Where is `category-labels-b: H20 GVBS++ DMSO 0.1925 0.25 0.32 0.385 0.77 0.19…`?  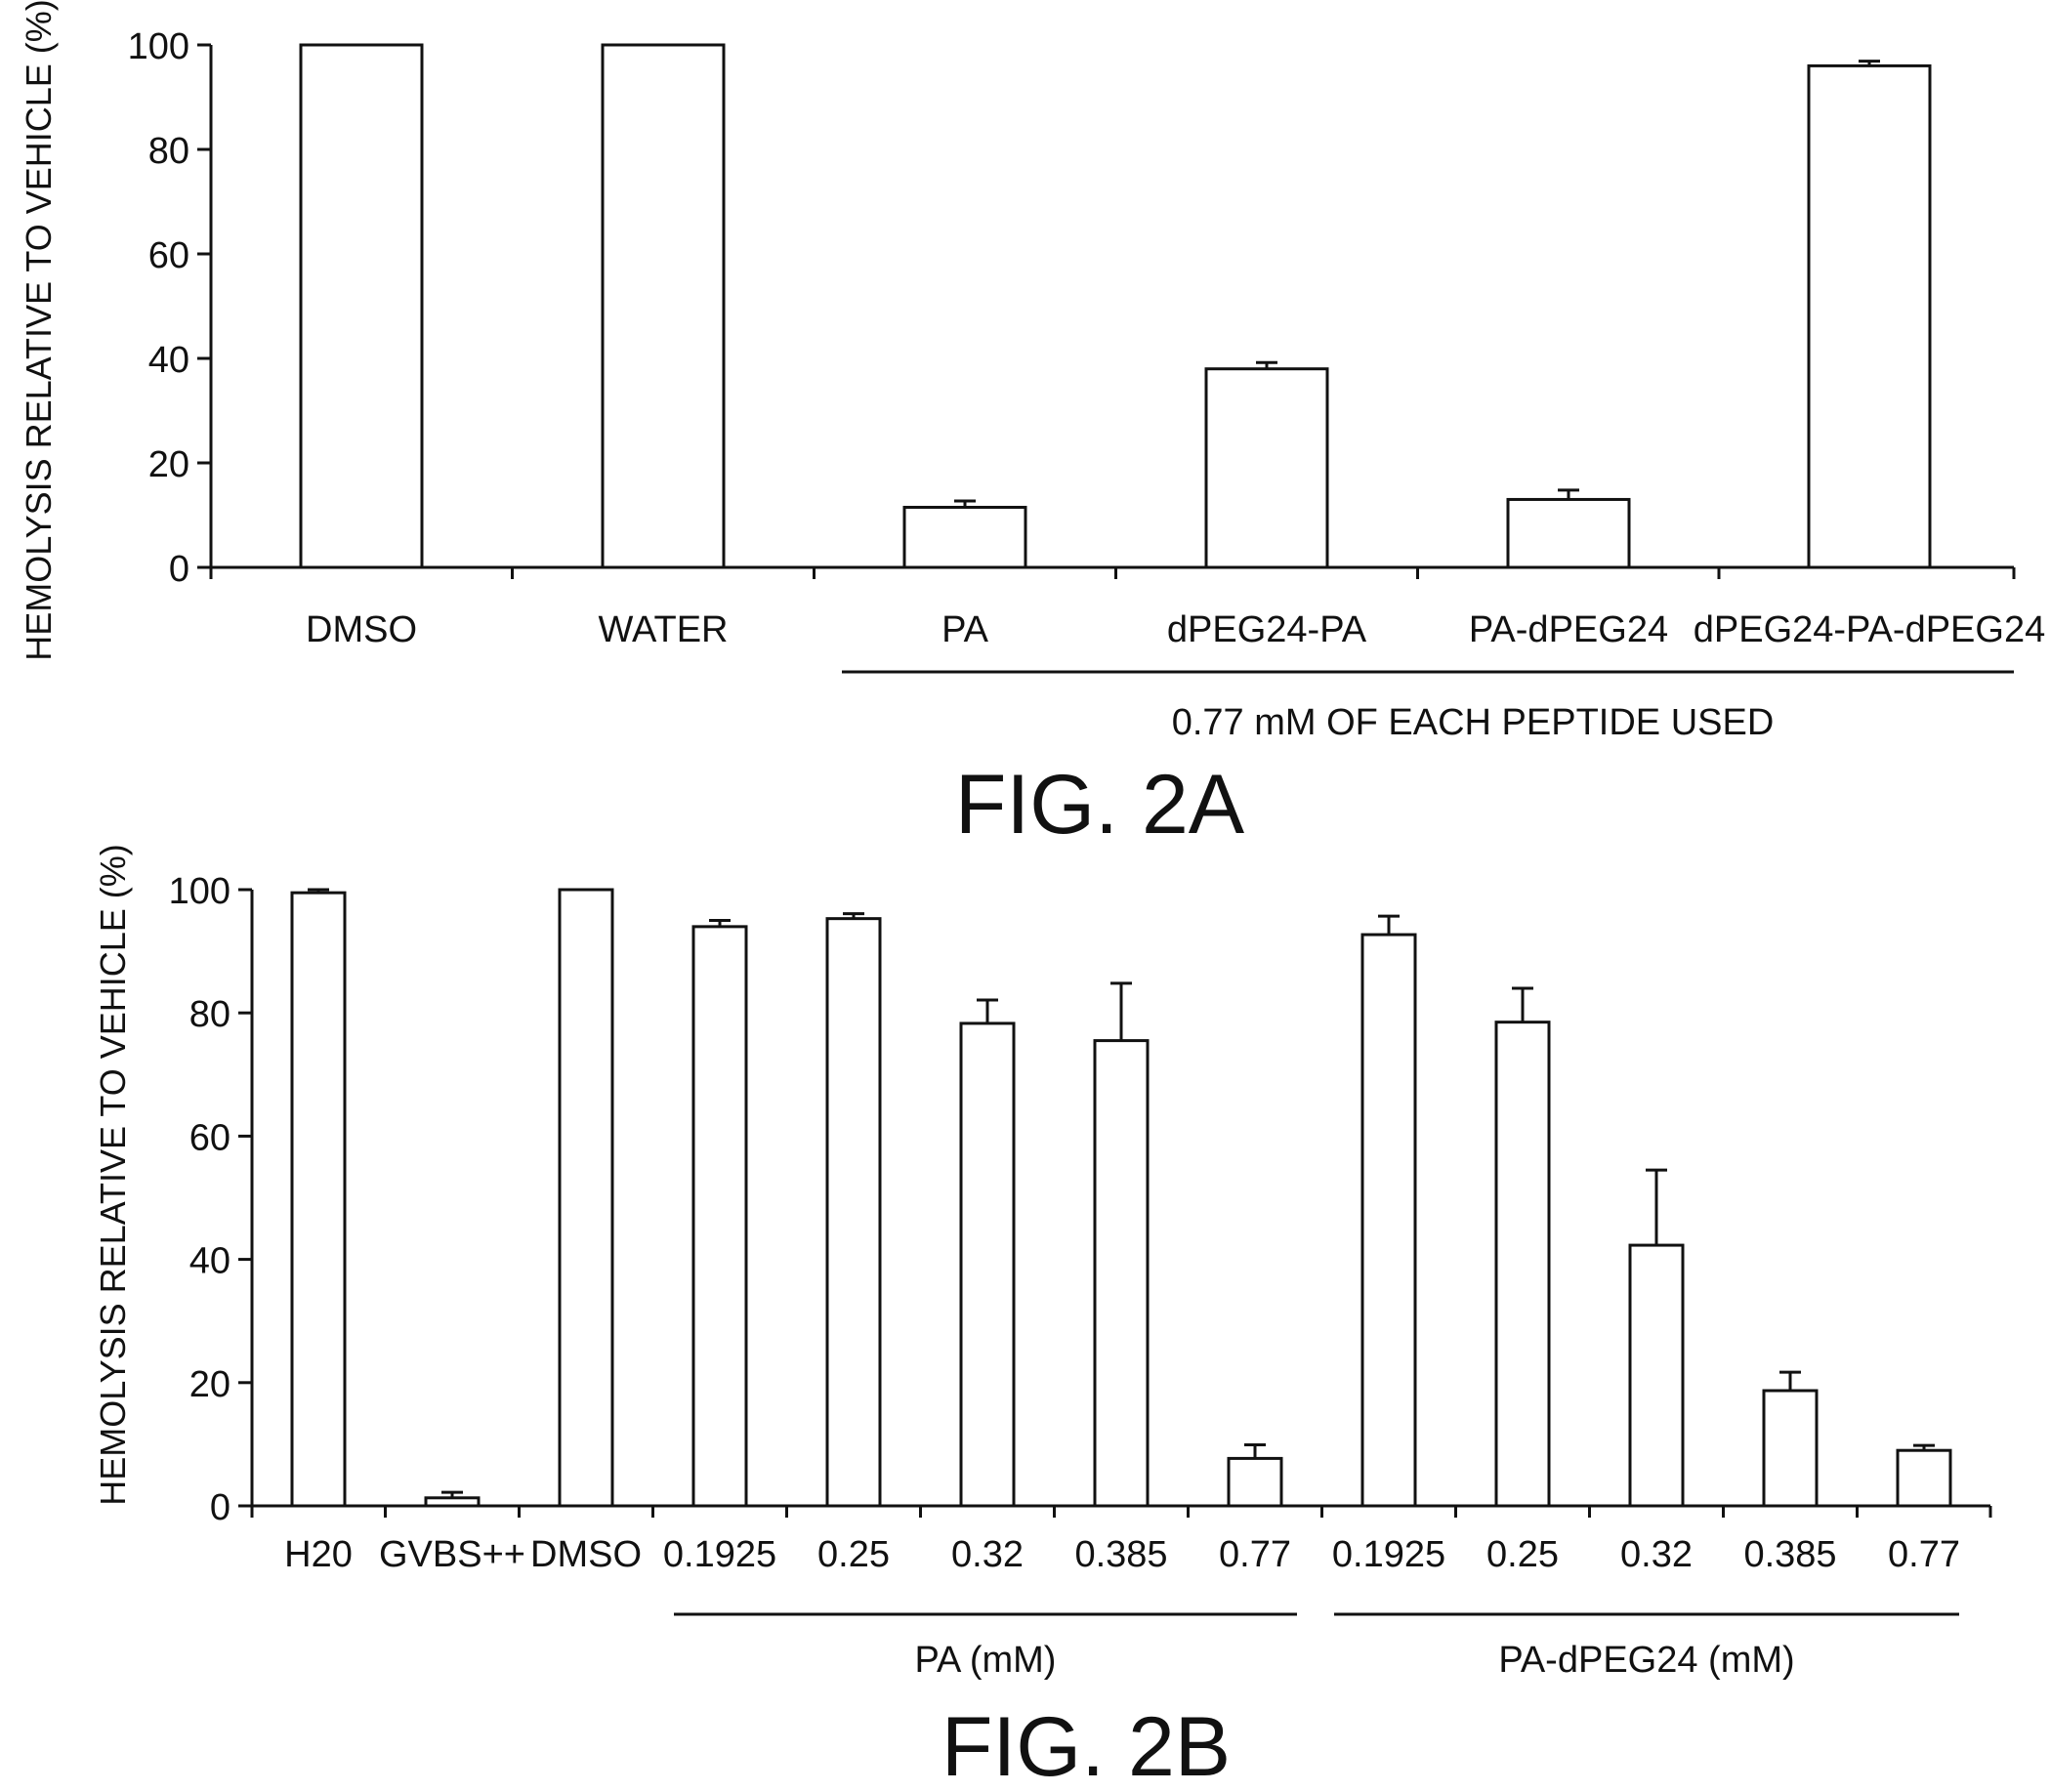 category-labels-b: H20 GVBS++ DMSO 0.1925 0.25 0.32 0.385 0.77 0.19… is located at coordinates (1122, 1555).